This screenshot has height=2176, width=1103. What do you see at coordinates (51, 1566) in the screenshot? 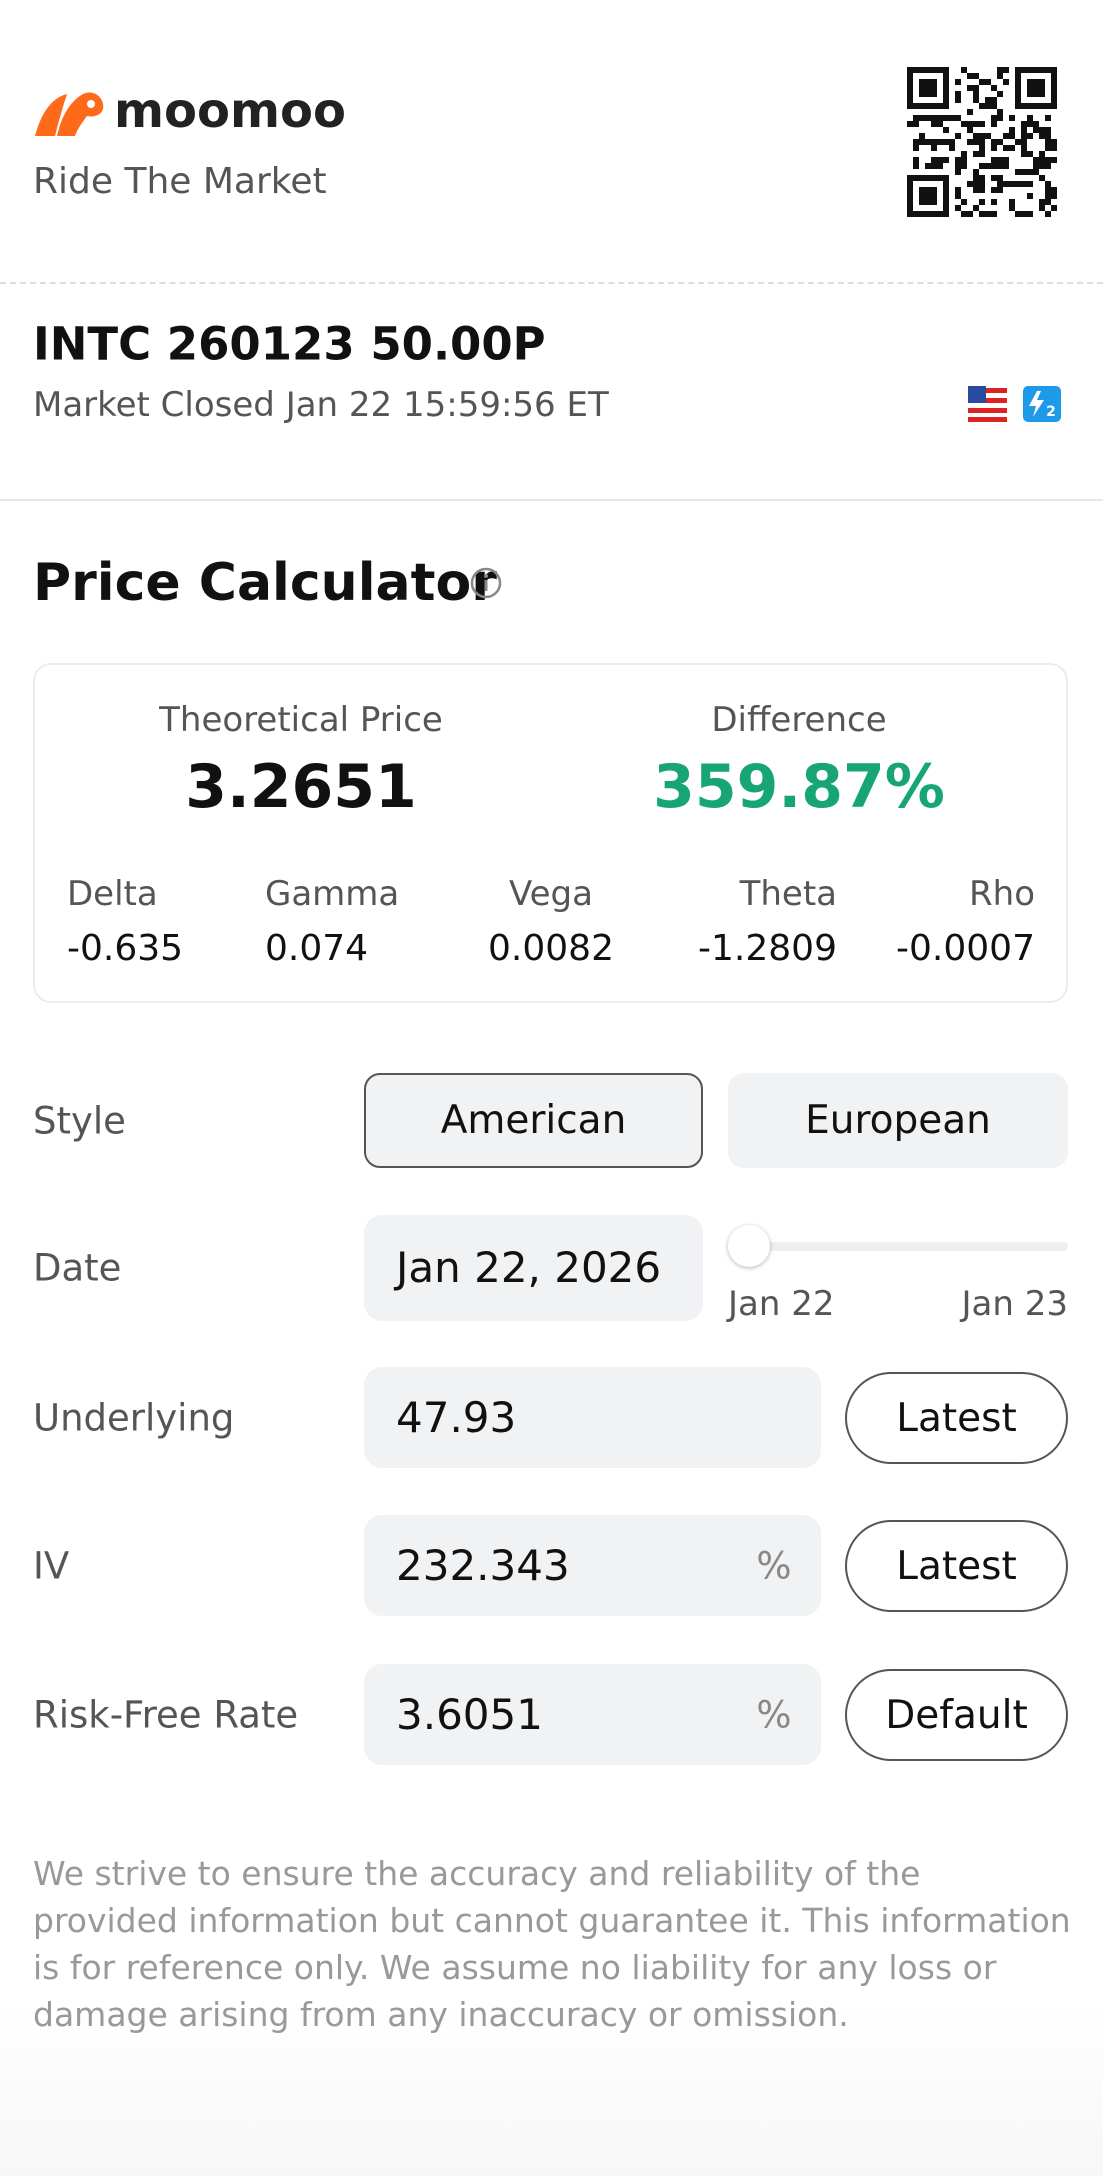
I see `field-label: IV` at bounding box center [51, 1566].